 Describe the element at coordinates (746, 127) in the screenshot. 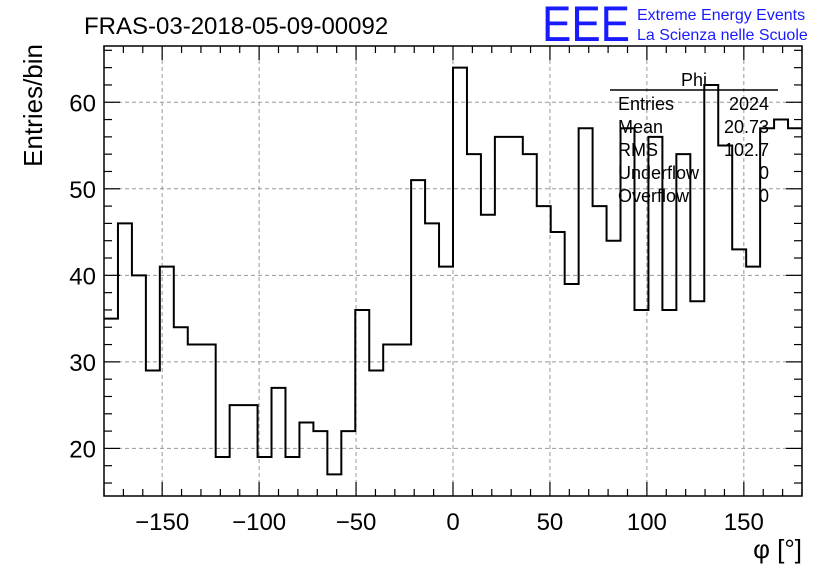

I see `stats-value: 20.73` at that location.